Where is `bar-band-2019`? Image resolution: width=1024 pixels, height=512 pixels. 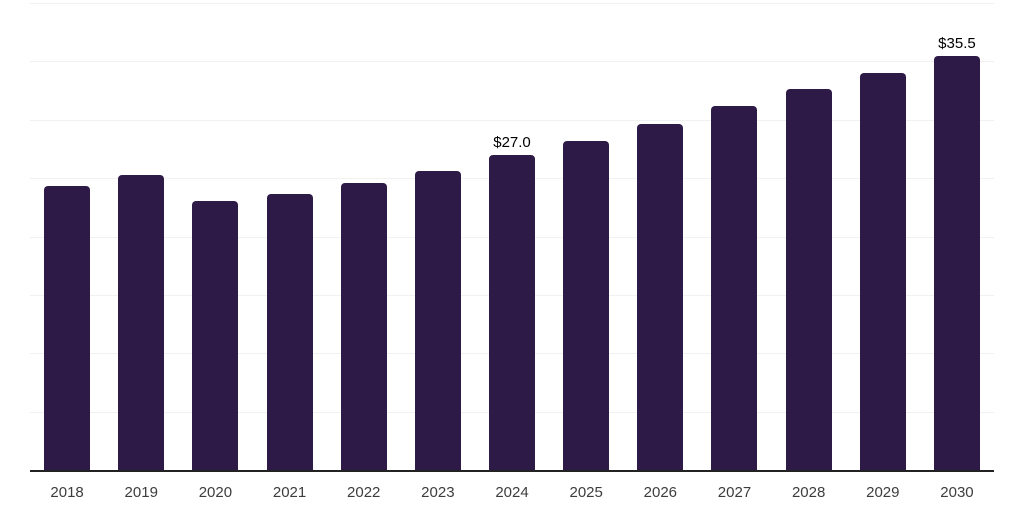
bar-band-2019 is located at coordinates (141, 236).